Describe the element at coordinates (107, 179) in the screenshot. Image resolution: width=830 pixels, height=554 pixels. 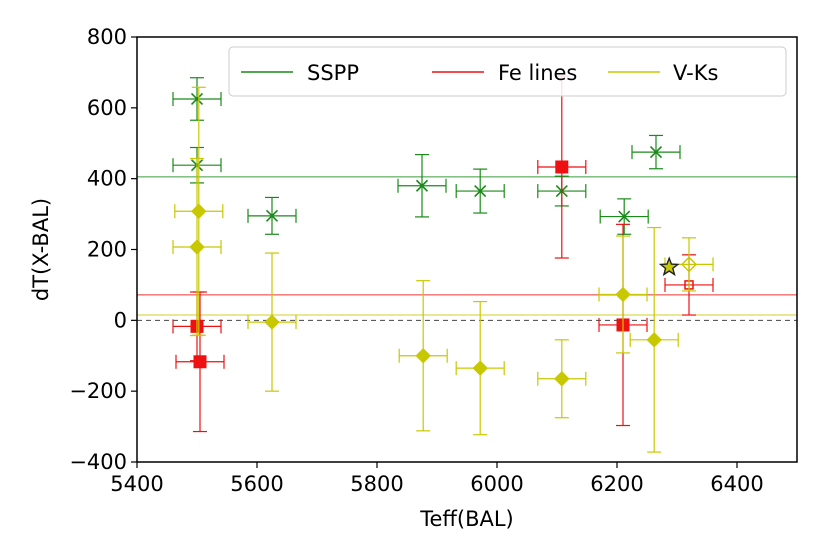
I see `y-tick-label: 400` at that location.